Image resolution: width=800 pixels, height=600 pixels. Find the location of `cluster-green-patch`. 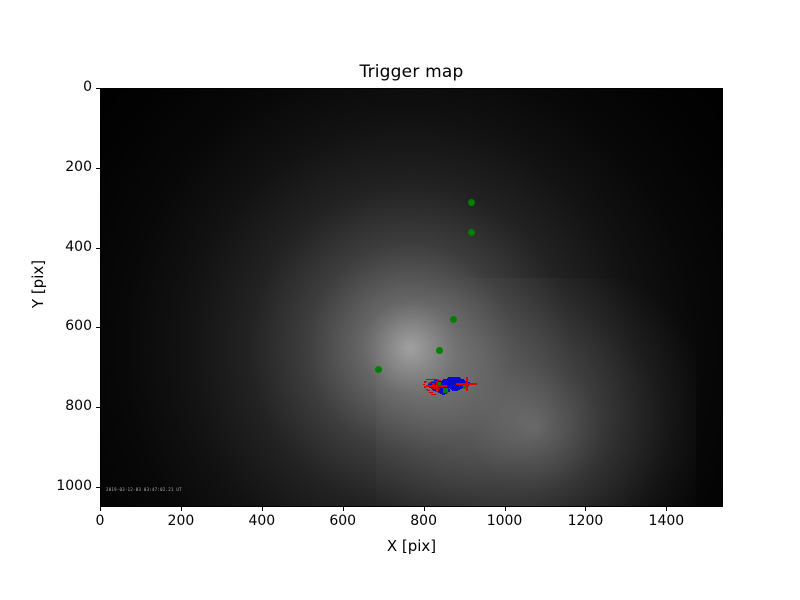

cluster-green-patch is located at coordinates (438, 379).